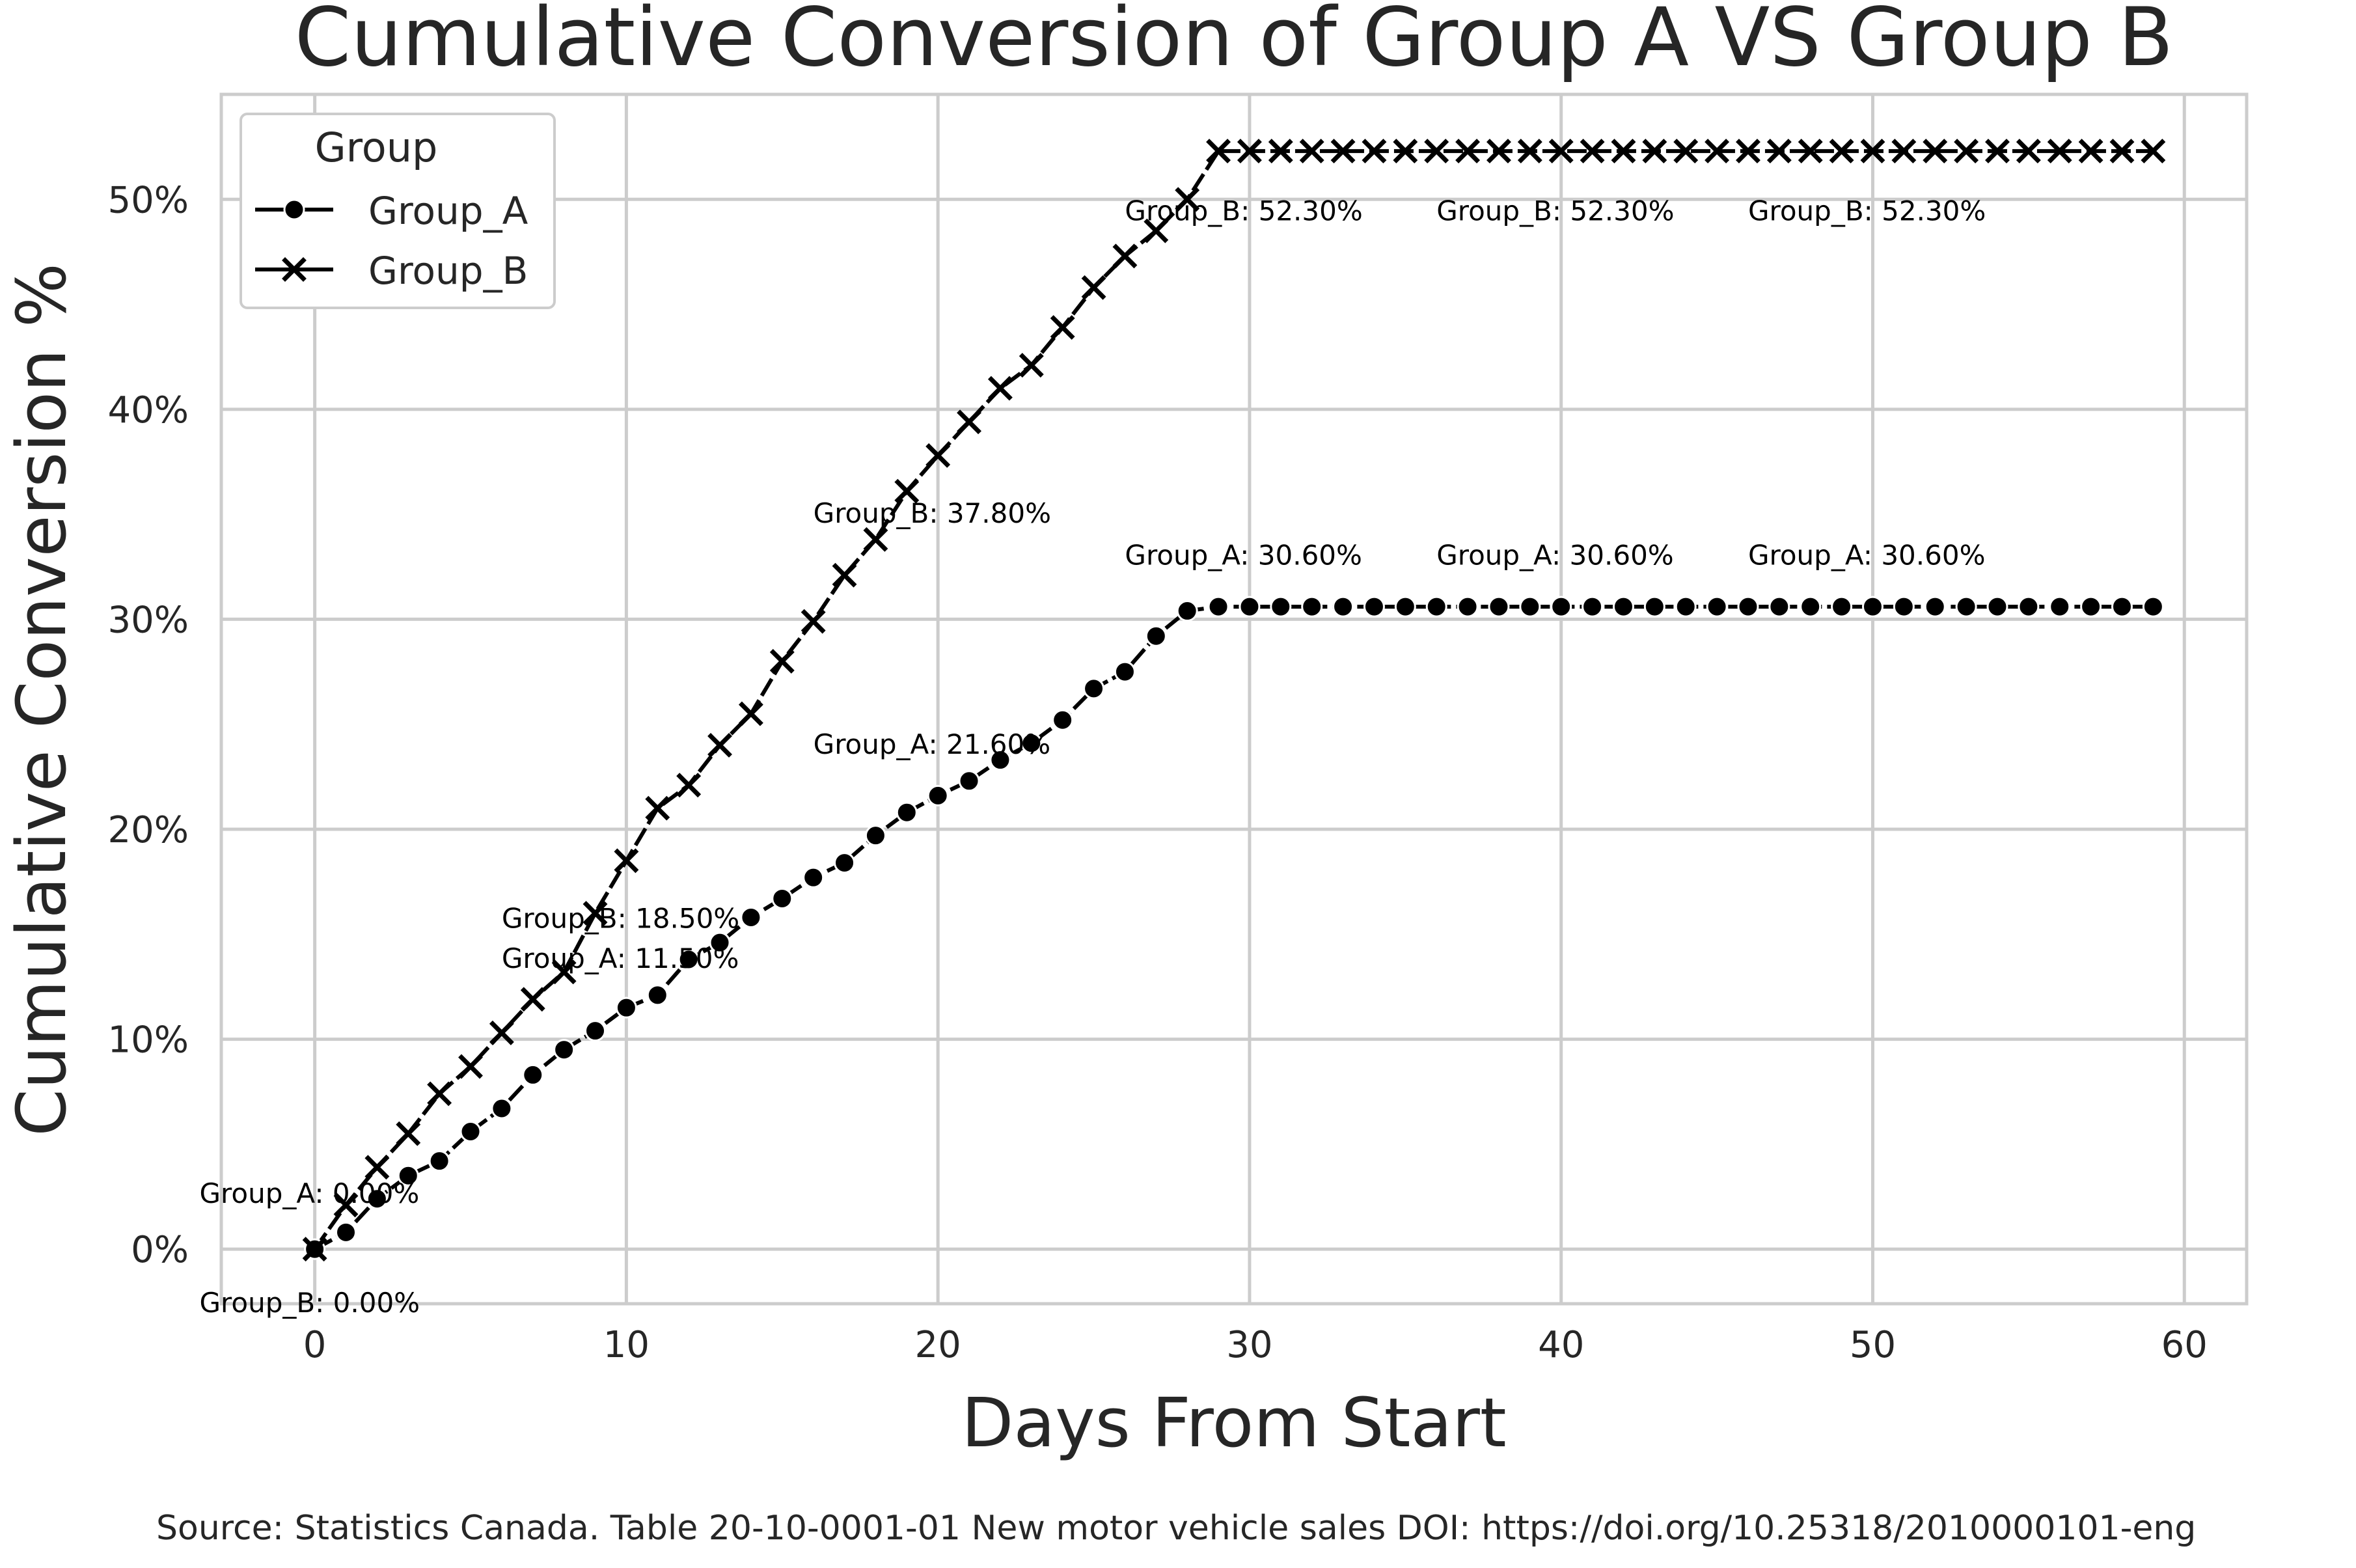  I want to click on y-tick-label: 40%, so click(148, 410).